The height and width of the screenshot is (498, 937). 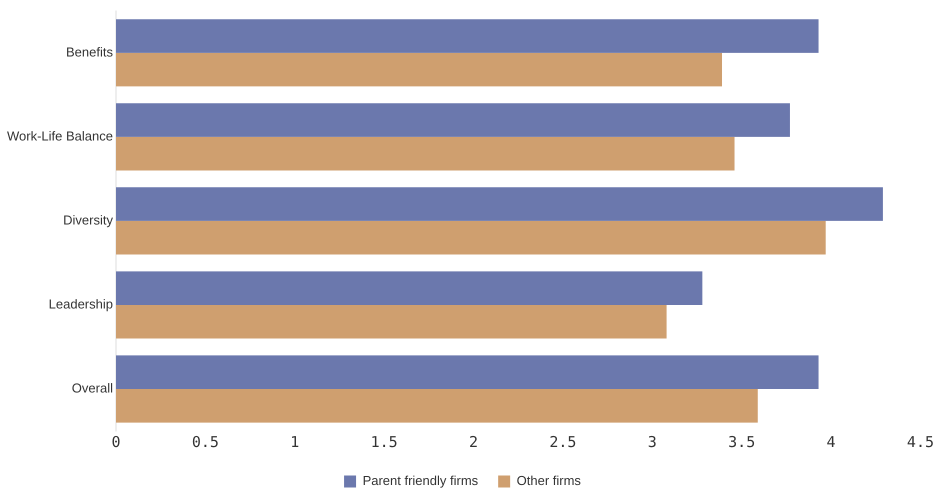 What do you see at coordinates (80, 304) in the screenshot?
I see `y-tick-label: Leadership` at bounding box center [80, 304].